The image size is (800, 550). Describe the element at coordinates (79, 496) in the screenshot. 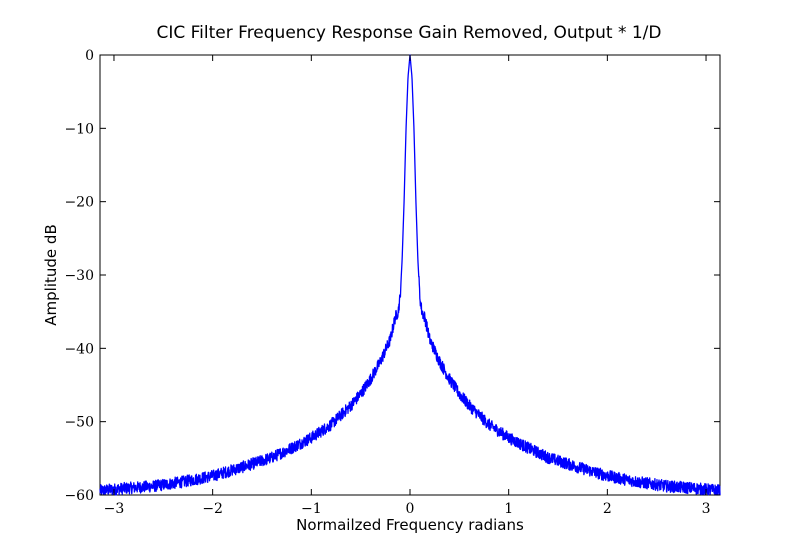

I see `y-tick-label: −60` at that location.